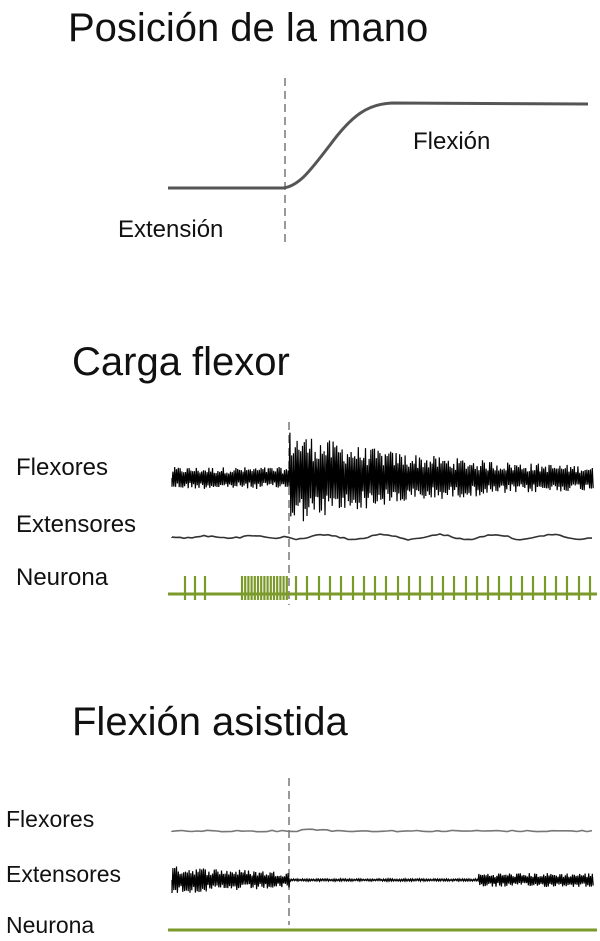 The height and width of the screenshot is (941, 600). What do you see at coordinates (210, 722) in the screenshot?
I see `assisted-flexion-title: Flexión asistida` at bounding box center [210, 722].